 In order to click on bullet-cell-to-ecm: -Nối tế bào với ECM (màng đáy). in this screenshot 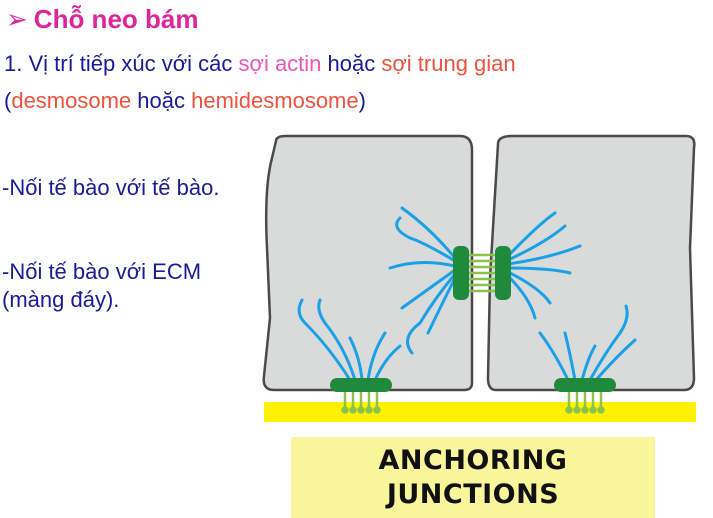, I will do `click(102, 285)`.